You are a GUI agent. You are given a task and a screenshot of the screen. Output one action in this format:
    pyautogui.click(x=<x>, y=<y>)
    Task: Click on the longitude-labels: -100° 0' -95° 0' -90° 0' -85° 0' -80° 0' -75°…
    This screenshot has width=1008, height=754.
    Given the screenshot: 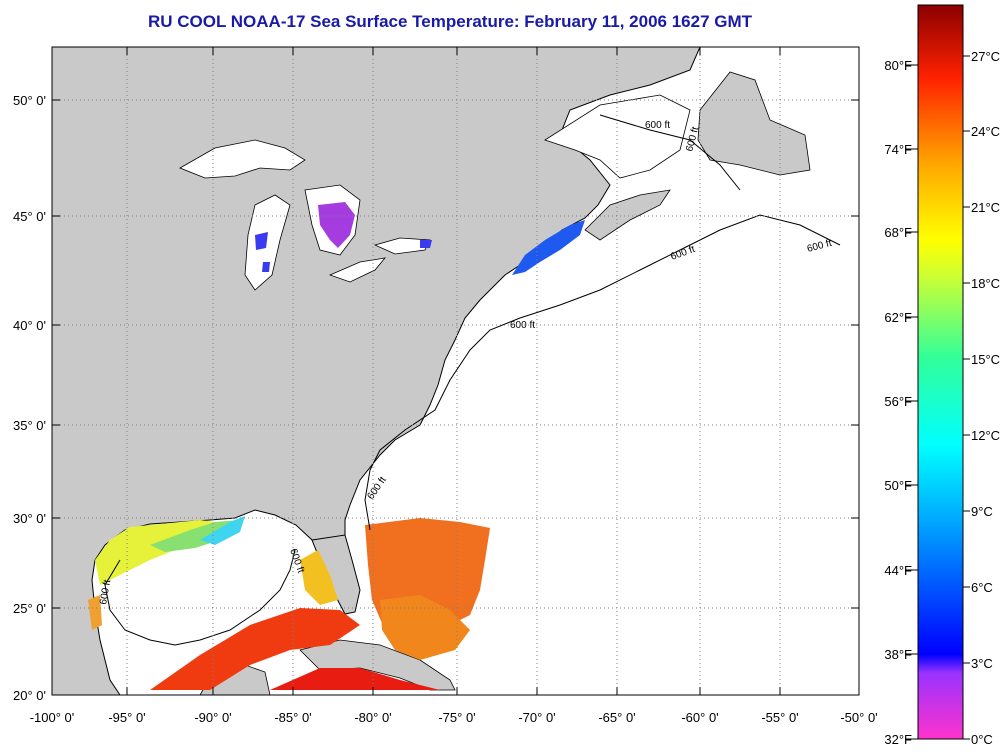 What is the action you would take?
    pyautogui.click(x=454, y=717)
    